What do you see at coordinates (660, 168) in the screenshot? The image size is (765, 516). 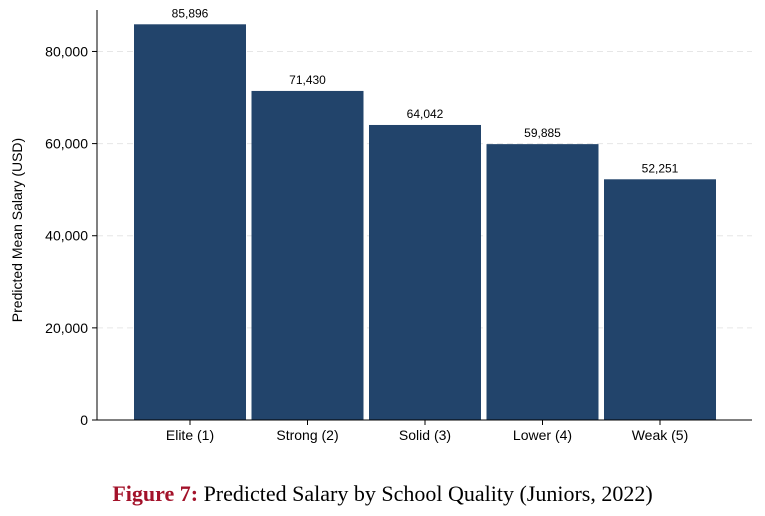 I see `bar-value-label: 52,251` at bounding box center [660, 168].